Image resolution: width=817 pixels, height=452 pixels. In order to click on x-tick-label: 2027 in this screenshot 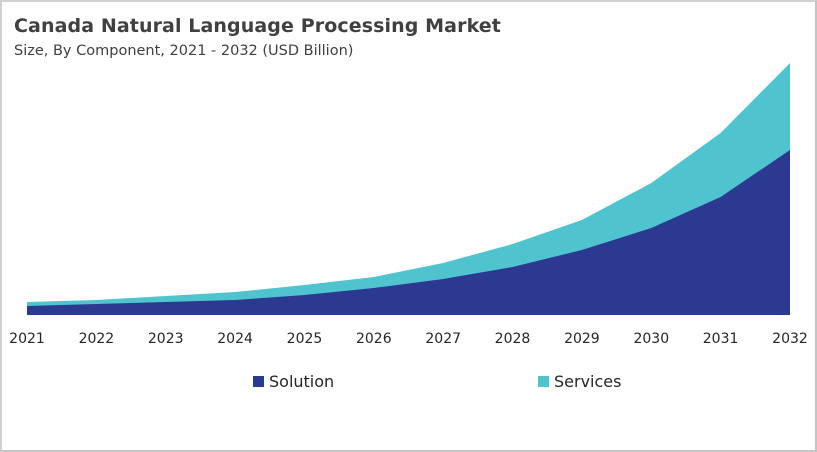, I will do `click(443, 339)`.